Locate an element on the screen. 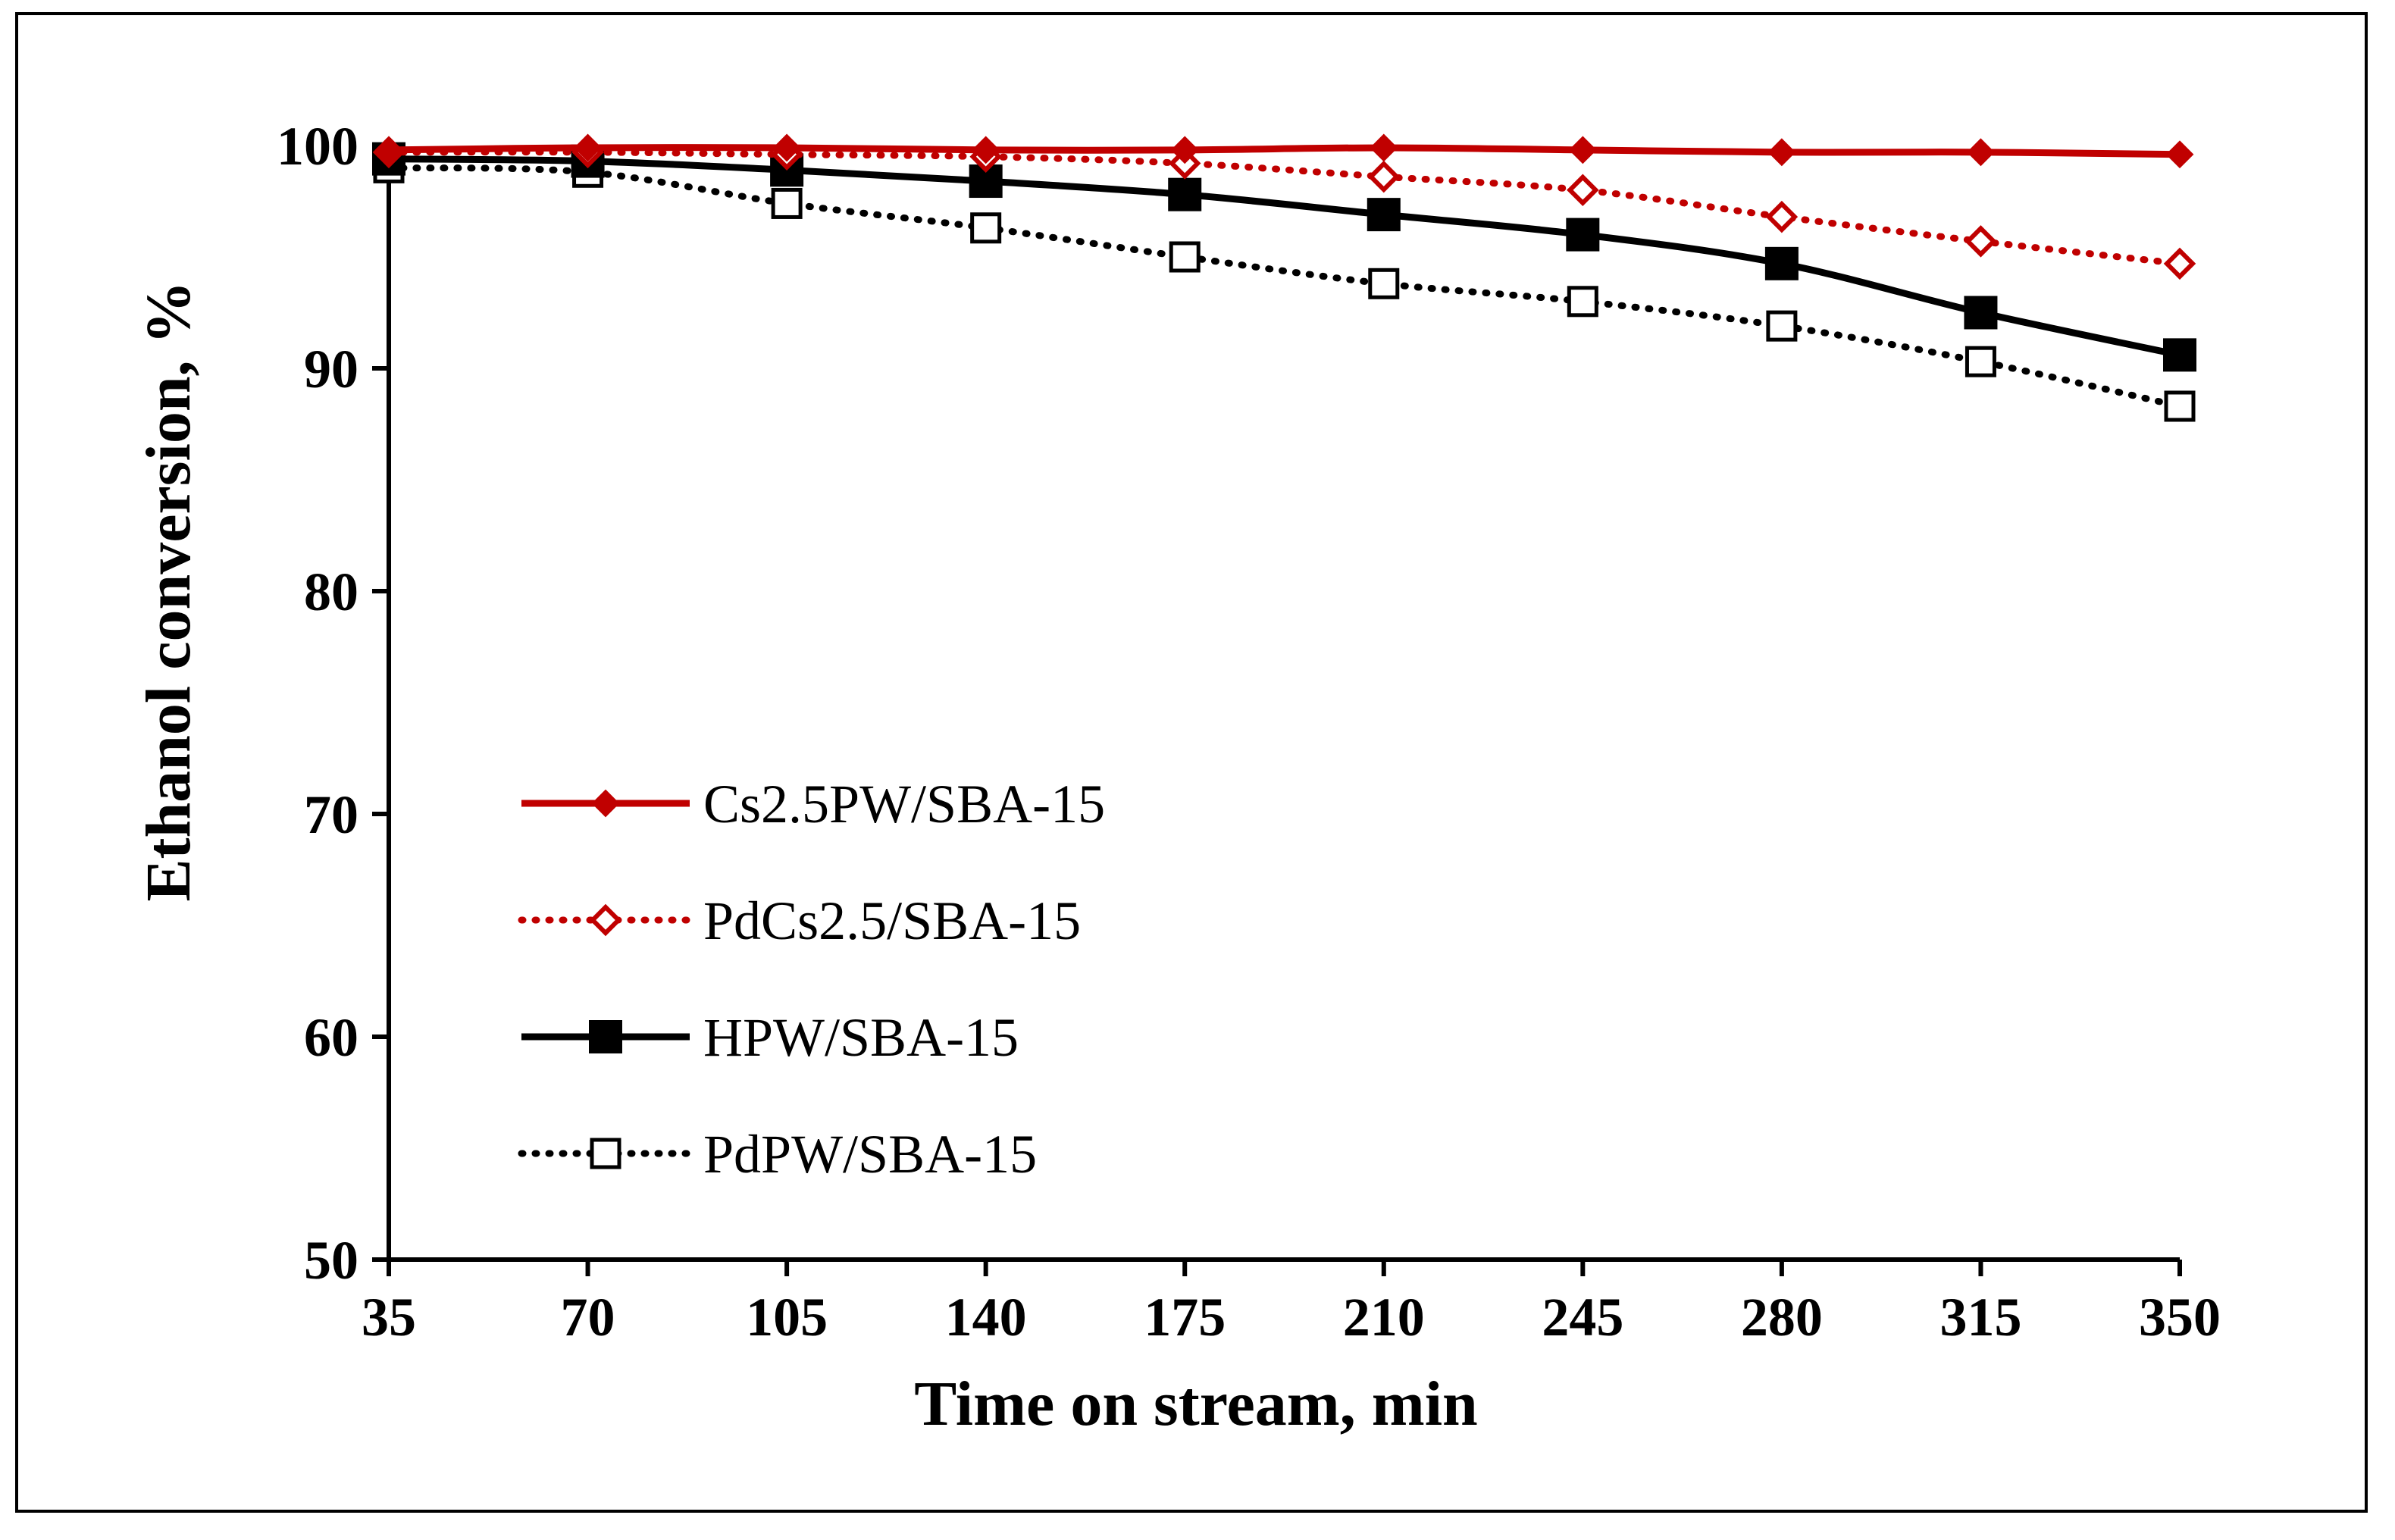 The width and height of the screenshot is (2395, 1540). y-tick-label: 60 is located at coordinates (331, 1037).